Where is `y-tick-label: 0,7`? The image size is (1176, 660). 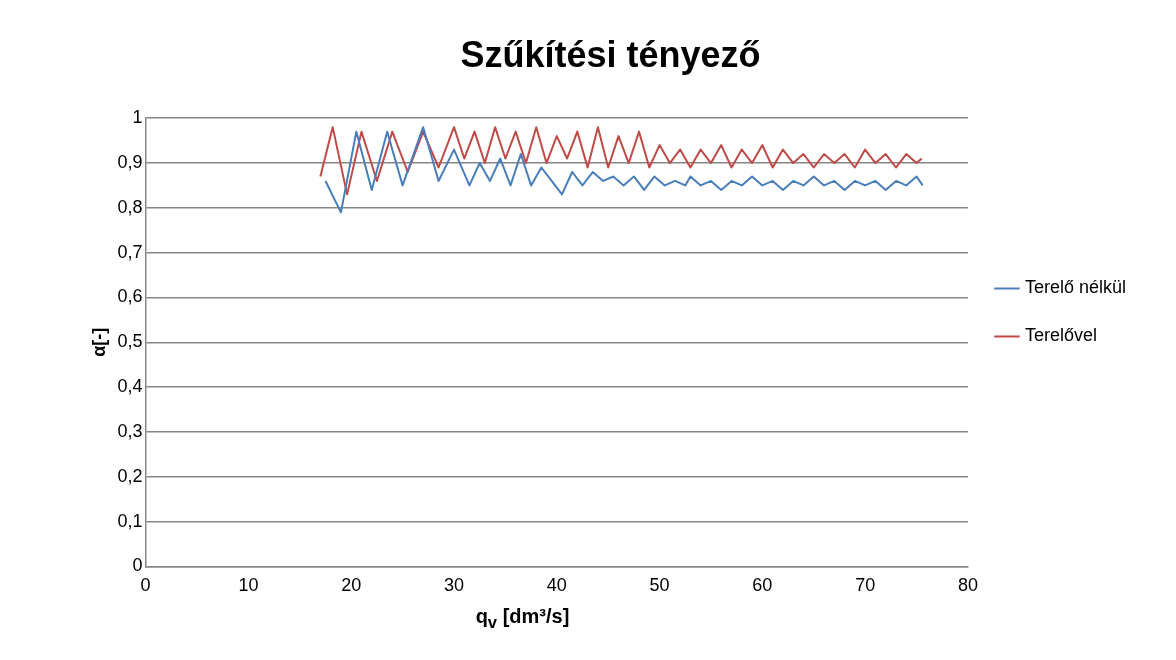 y-tick-label: 0,7 is located at coordinates (130, 251).